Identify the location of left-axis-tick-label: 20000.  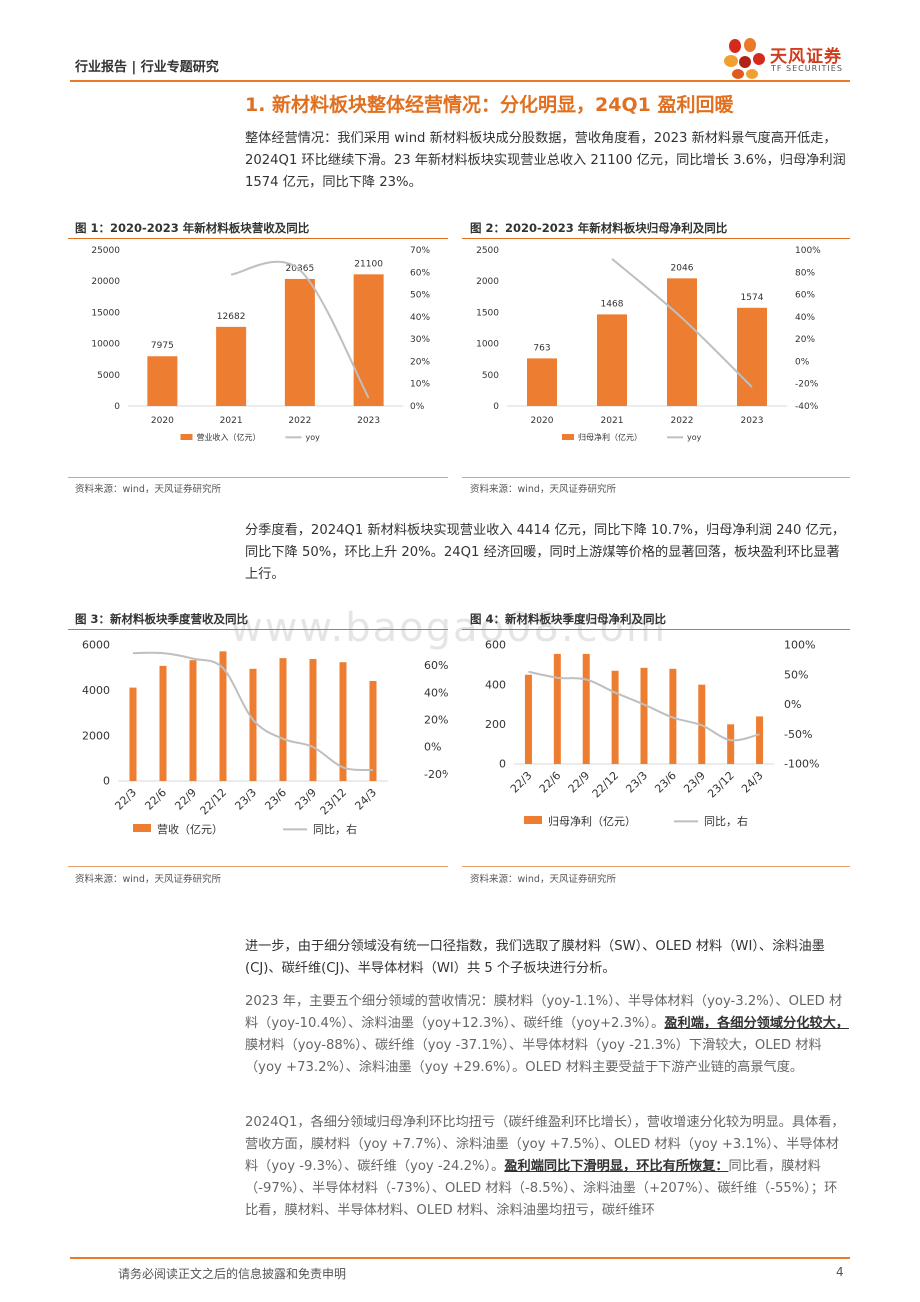
(105, 282).